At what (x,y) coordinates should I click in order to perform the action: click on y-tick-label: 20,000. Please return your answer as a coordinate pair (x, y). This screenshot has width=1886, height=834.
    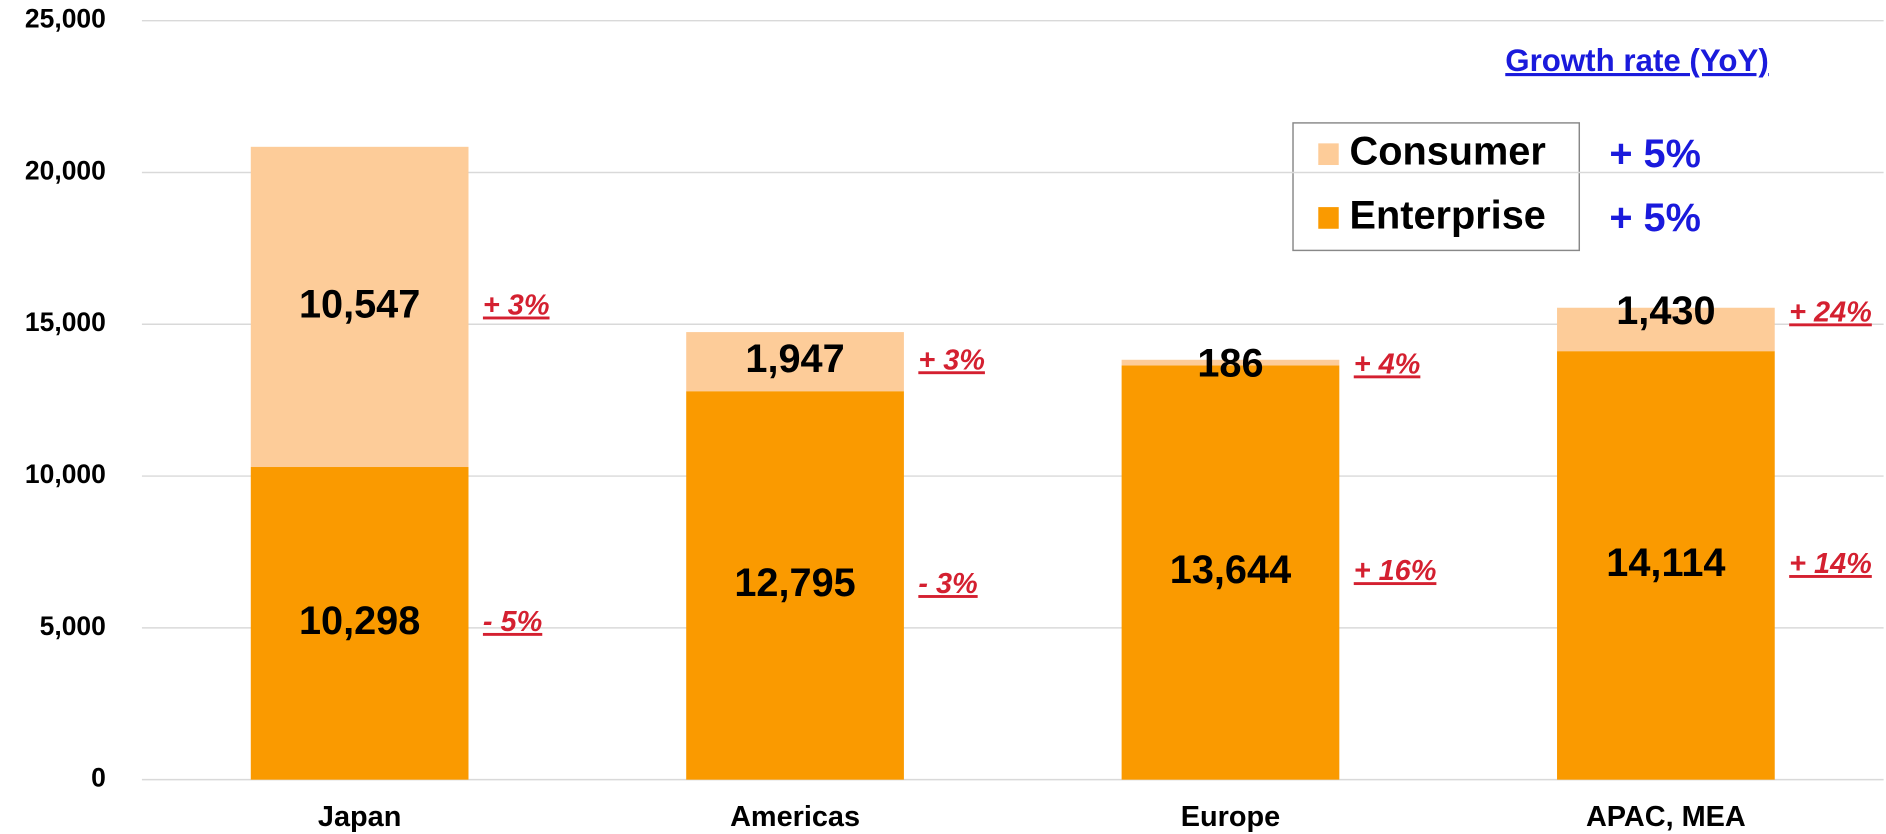
    Looking at the image, I should click on (65, 170).